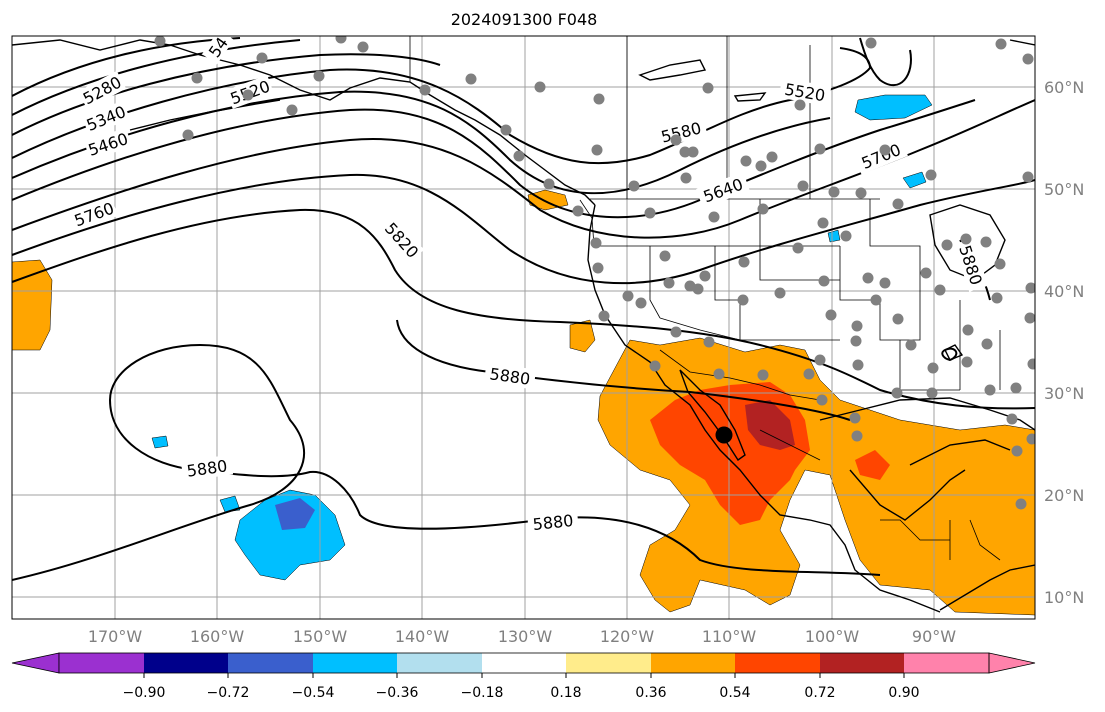  Describe the element at coordinates (1064, 495) in the screenshot. I see `lat-label: 20°N` at that location.